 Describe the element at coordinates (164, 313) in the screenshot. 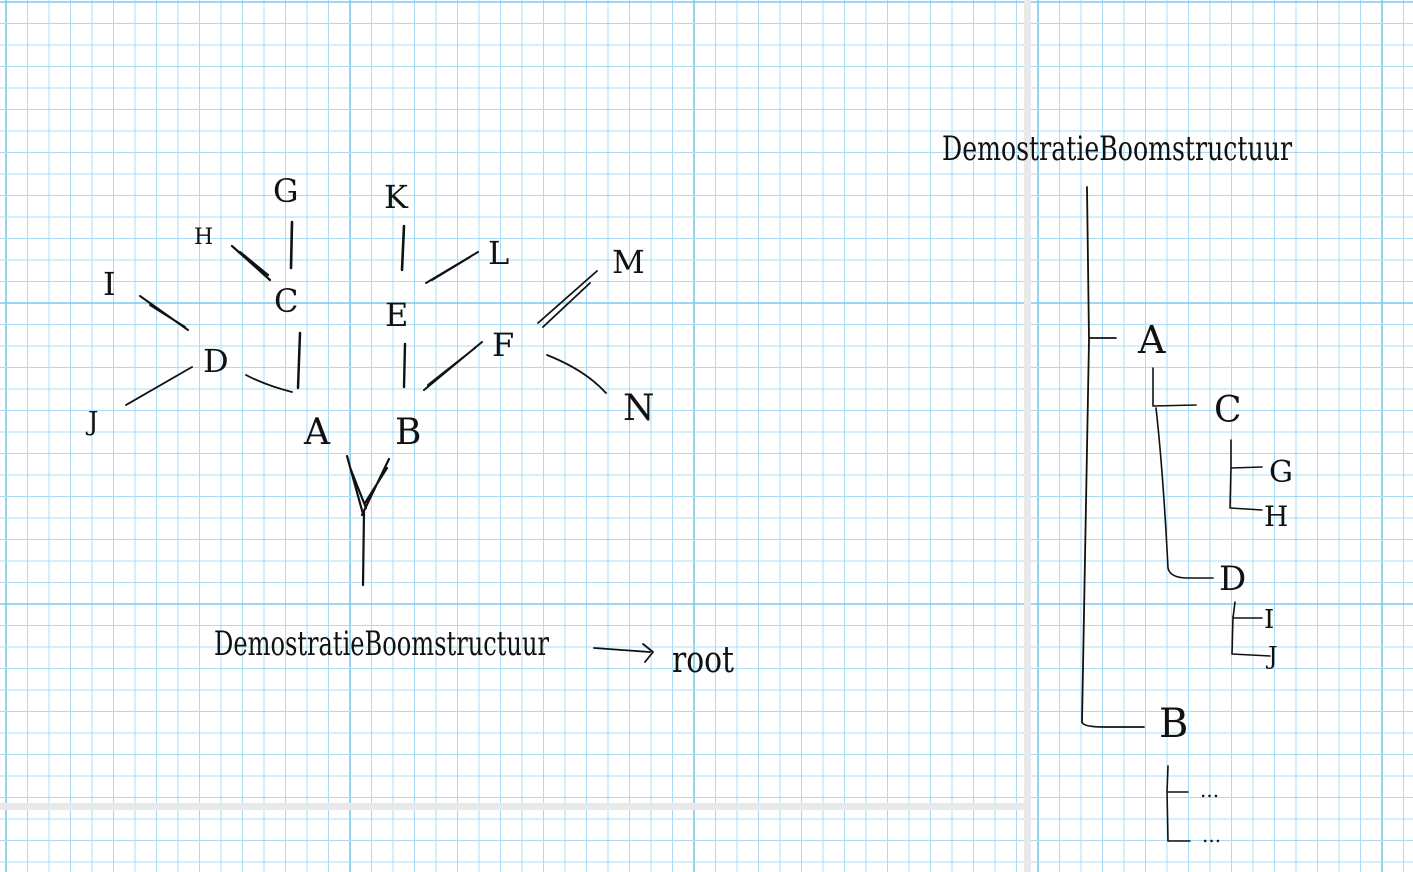

I see `edge-d-i` at that location.